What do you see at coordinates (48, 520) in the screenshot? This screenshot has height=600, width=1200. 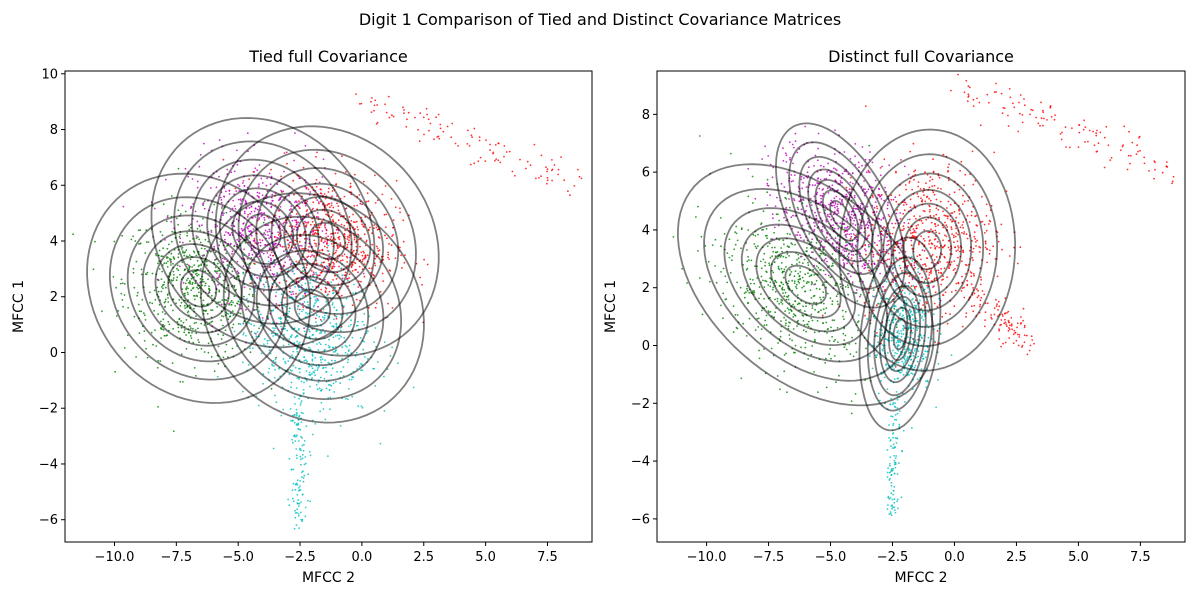 I see `y-tick-label: −6` at bounding box center [48, 520].